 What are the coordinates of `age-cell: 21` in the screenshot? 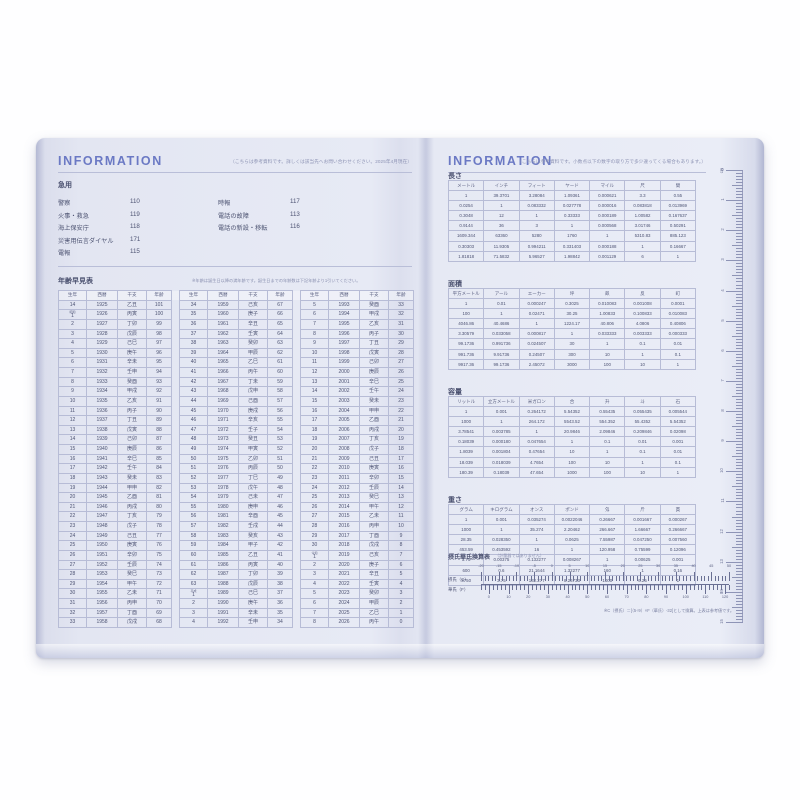 It's located at (72, 507).